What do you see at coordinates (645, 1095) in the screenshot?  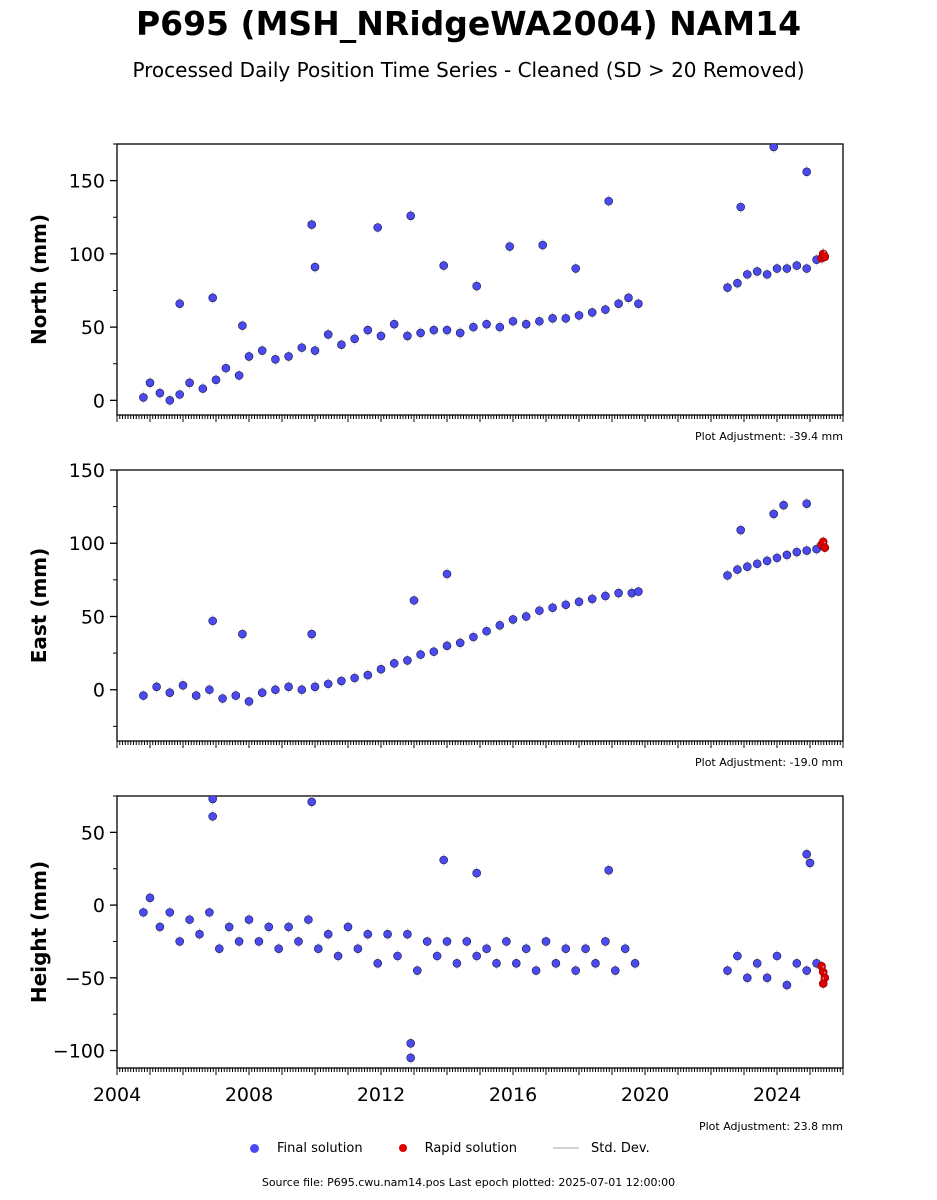 I see `x-tick-label: 2020` at bounding box center [645, 1095].